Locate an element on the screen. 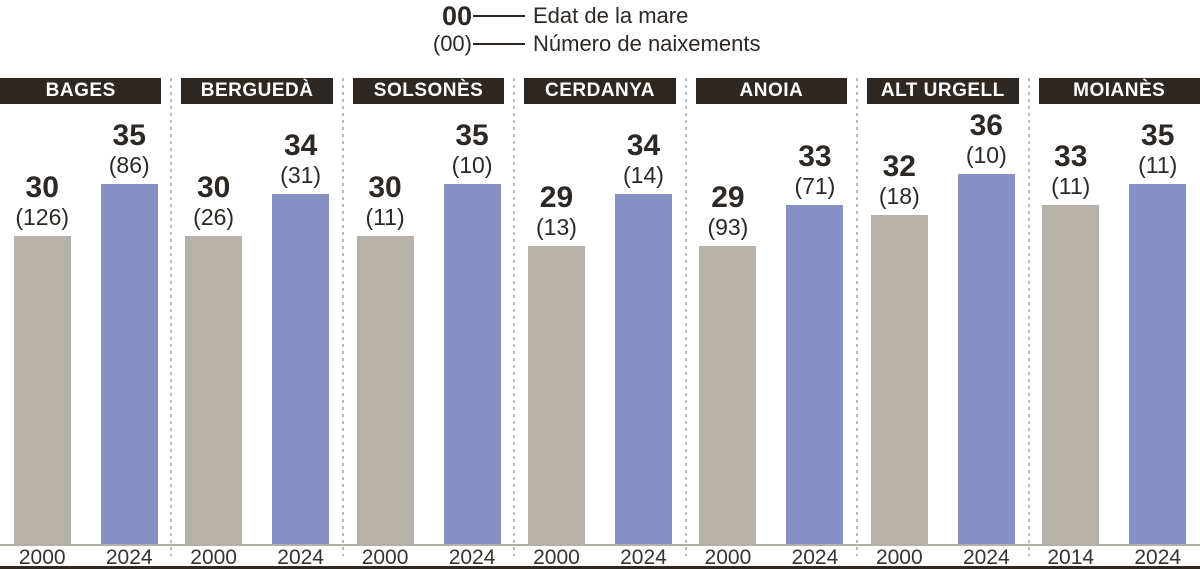 This screenshot has width=1200, height=569. region-panel: CERDANYA 29 (13) 34 (14) 2000 2024 is located at coordinates (600, 323).